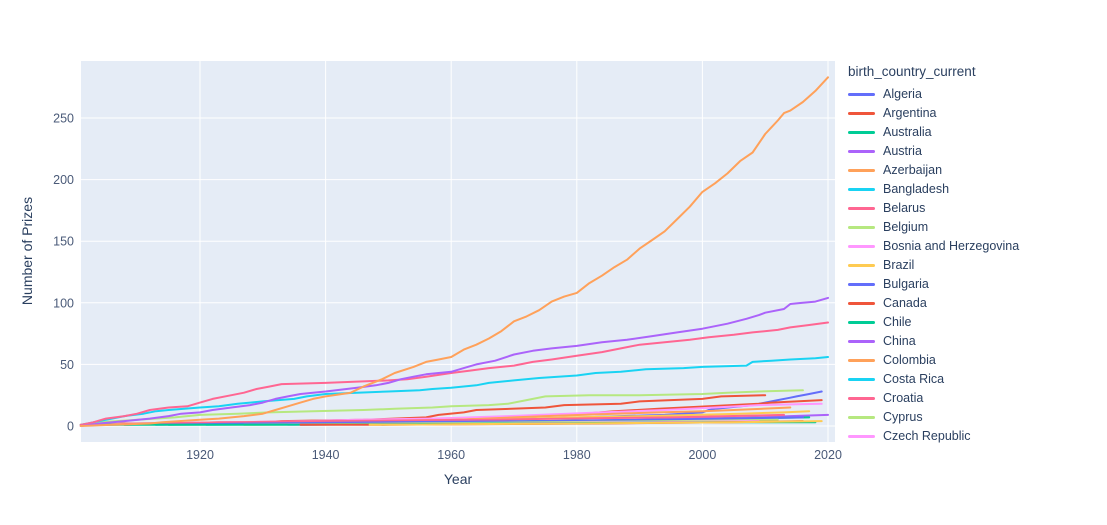 The height and width of the screenshot is (525, 1107). I want to click on legend-item-azerbaijan: Azerbaijan, so click(973, 170).